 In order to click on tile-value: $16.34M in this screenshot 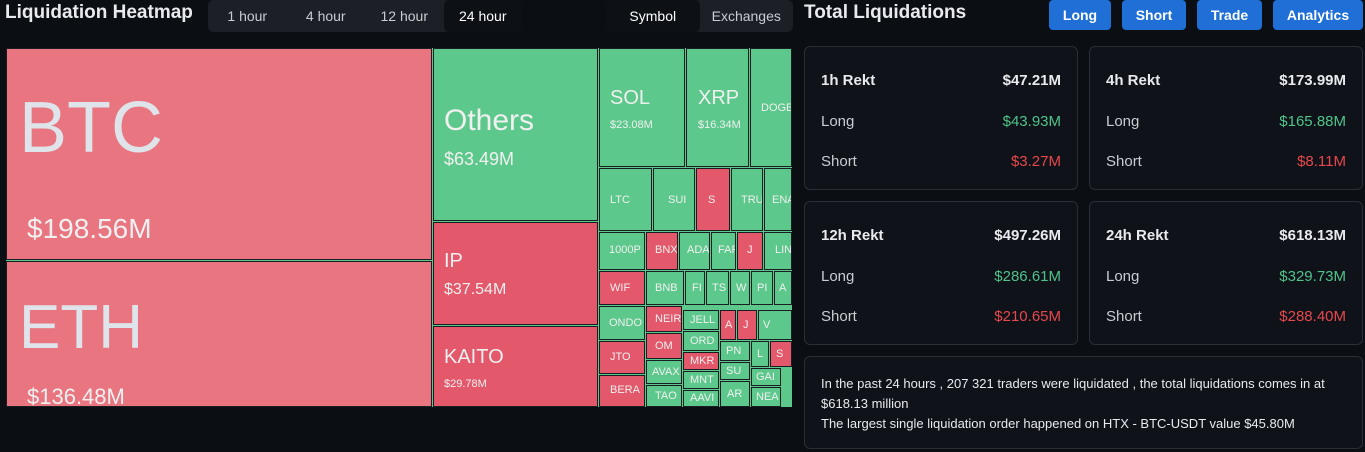, I will do `click(719, 125)`.